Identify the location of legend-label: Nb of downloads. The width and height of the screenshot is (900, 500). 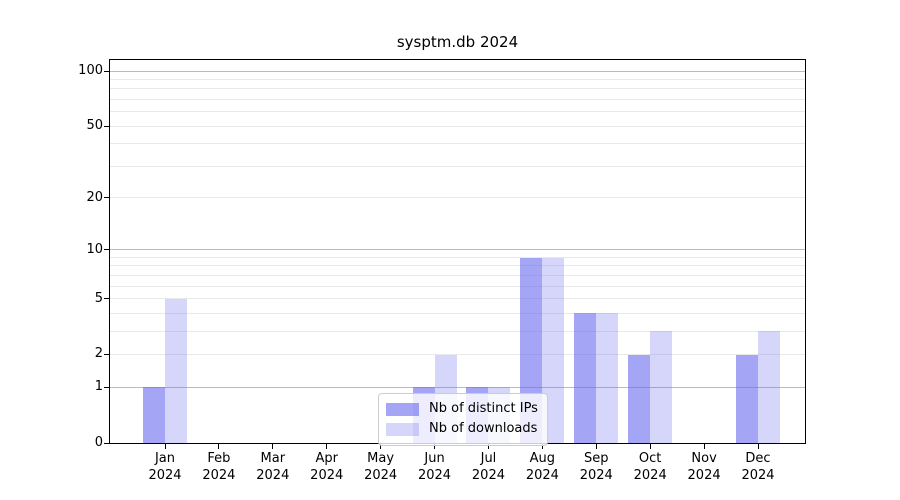
(483, 428).